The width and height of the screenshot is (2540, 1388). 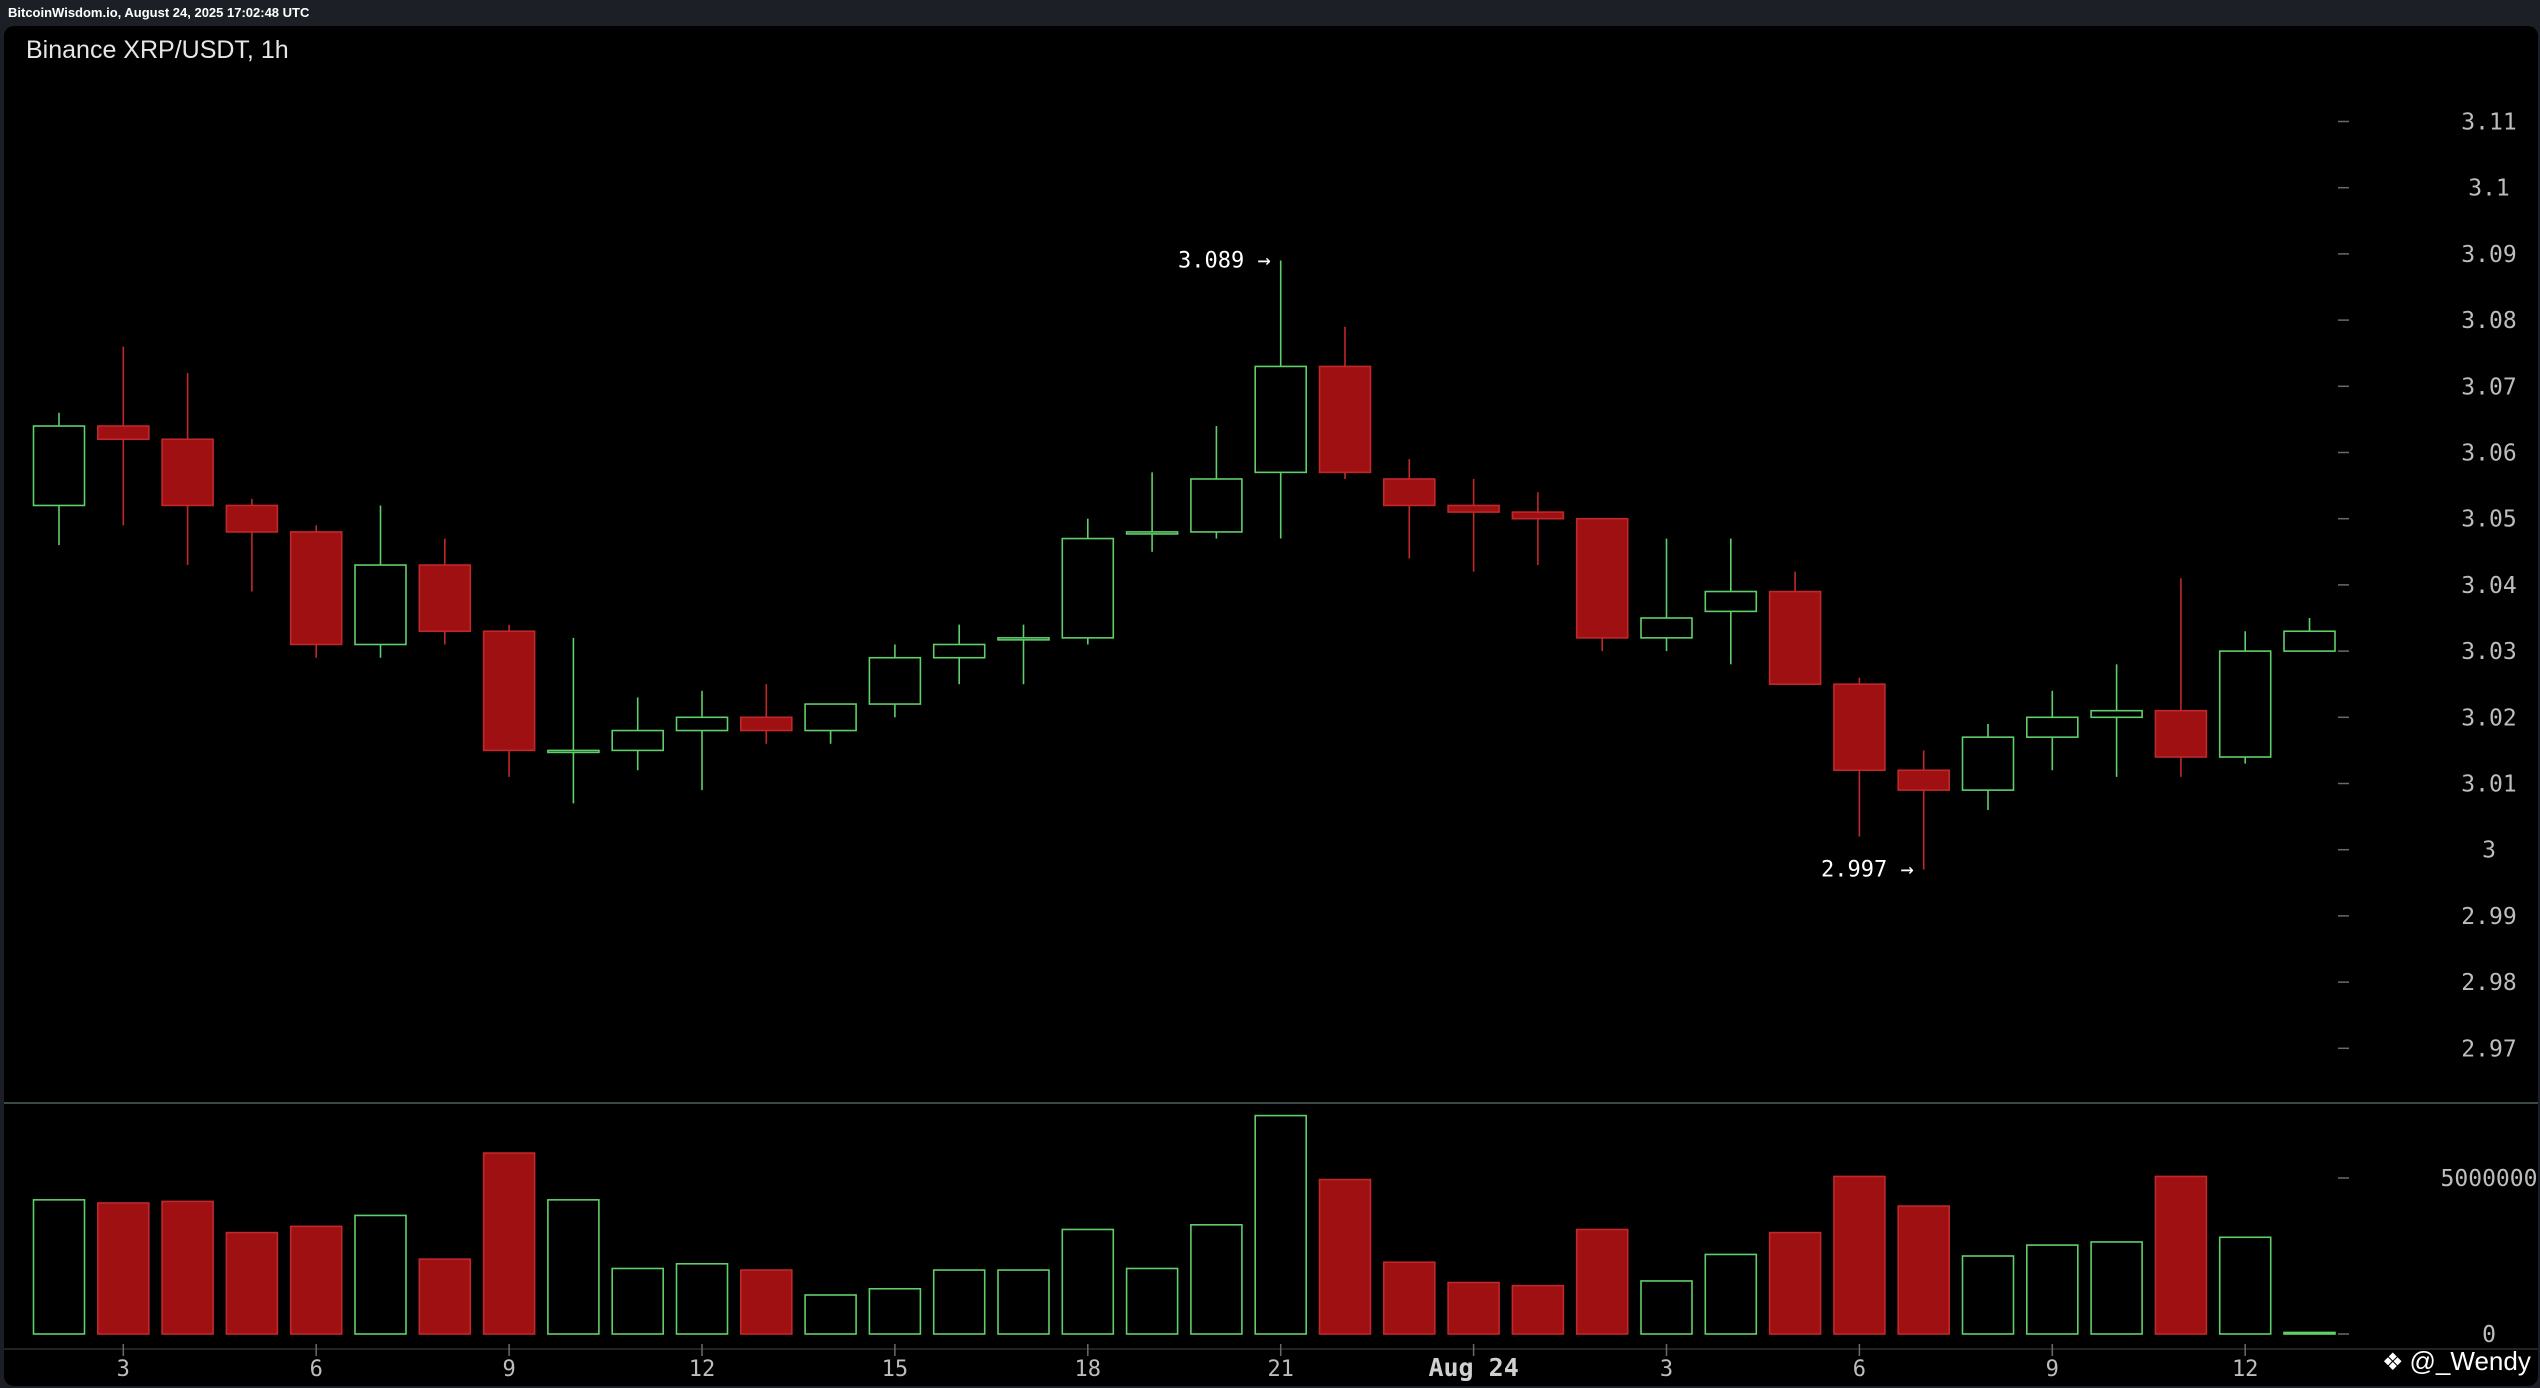 What do you see at coordinates (2488, 454) in the screenshot?
I see `price-tick-label: 3.06` at bounding box center [2488, 454].